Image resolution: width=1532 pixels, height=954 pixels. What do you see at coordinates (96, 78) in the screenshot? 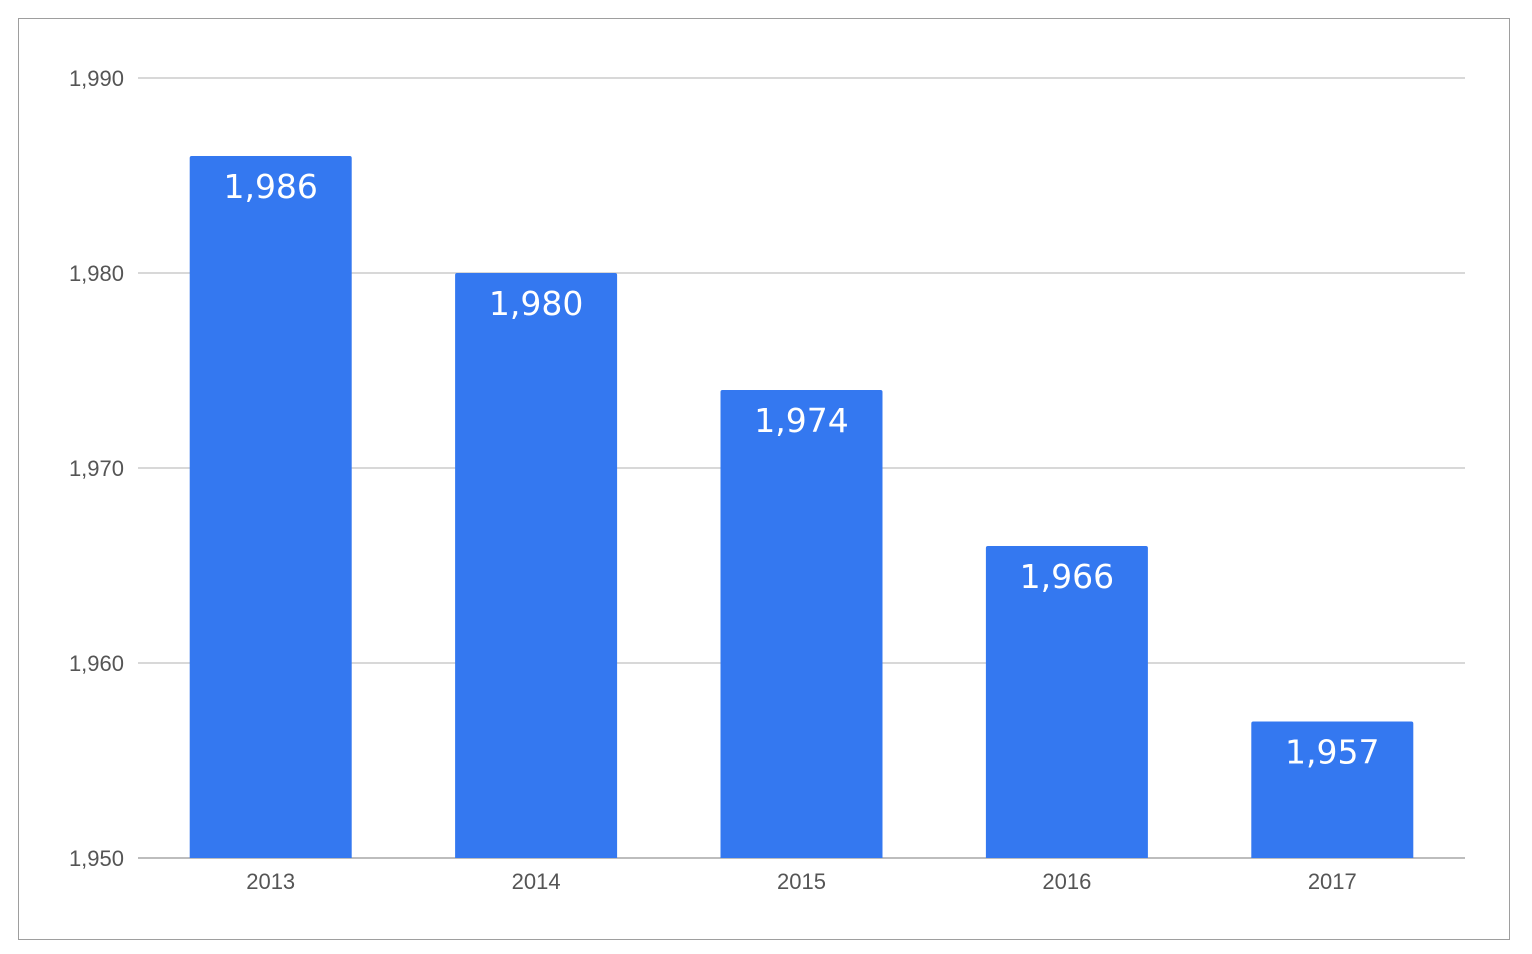
I see `y-tick-label: 1,990` at bounding box center [96, 78].